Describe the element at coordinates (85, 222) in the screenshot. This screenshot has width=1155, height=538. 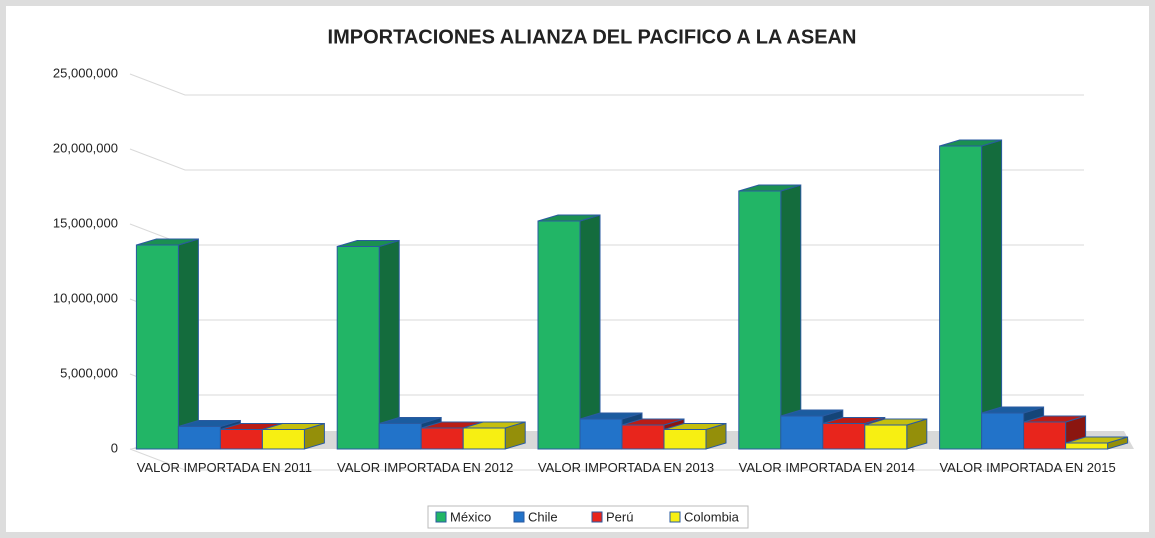
I see `y-tick-label: 15,000,000` at that location.